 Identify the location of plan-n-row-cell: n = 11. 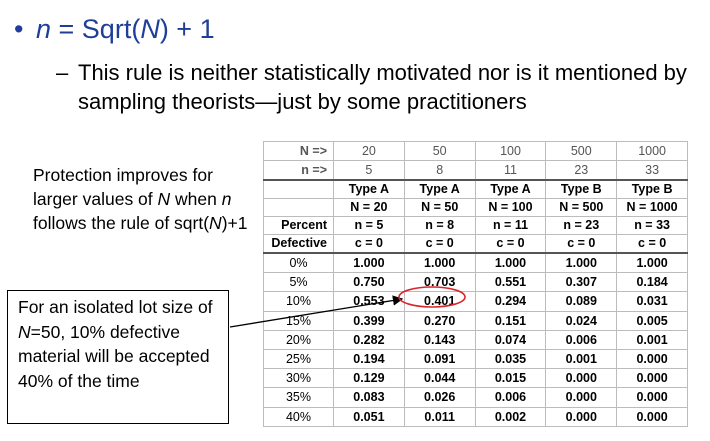
(510, 225).